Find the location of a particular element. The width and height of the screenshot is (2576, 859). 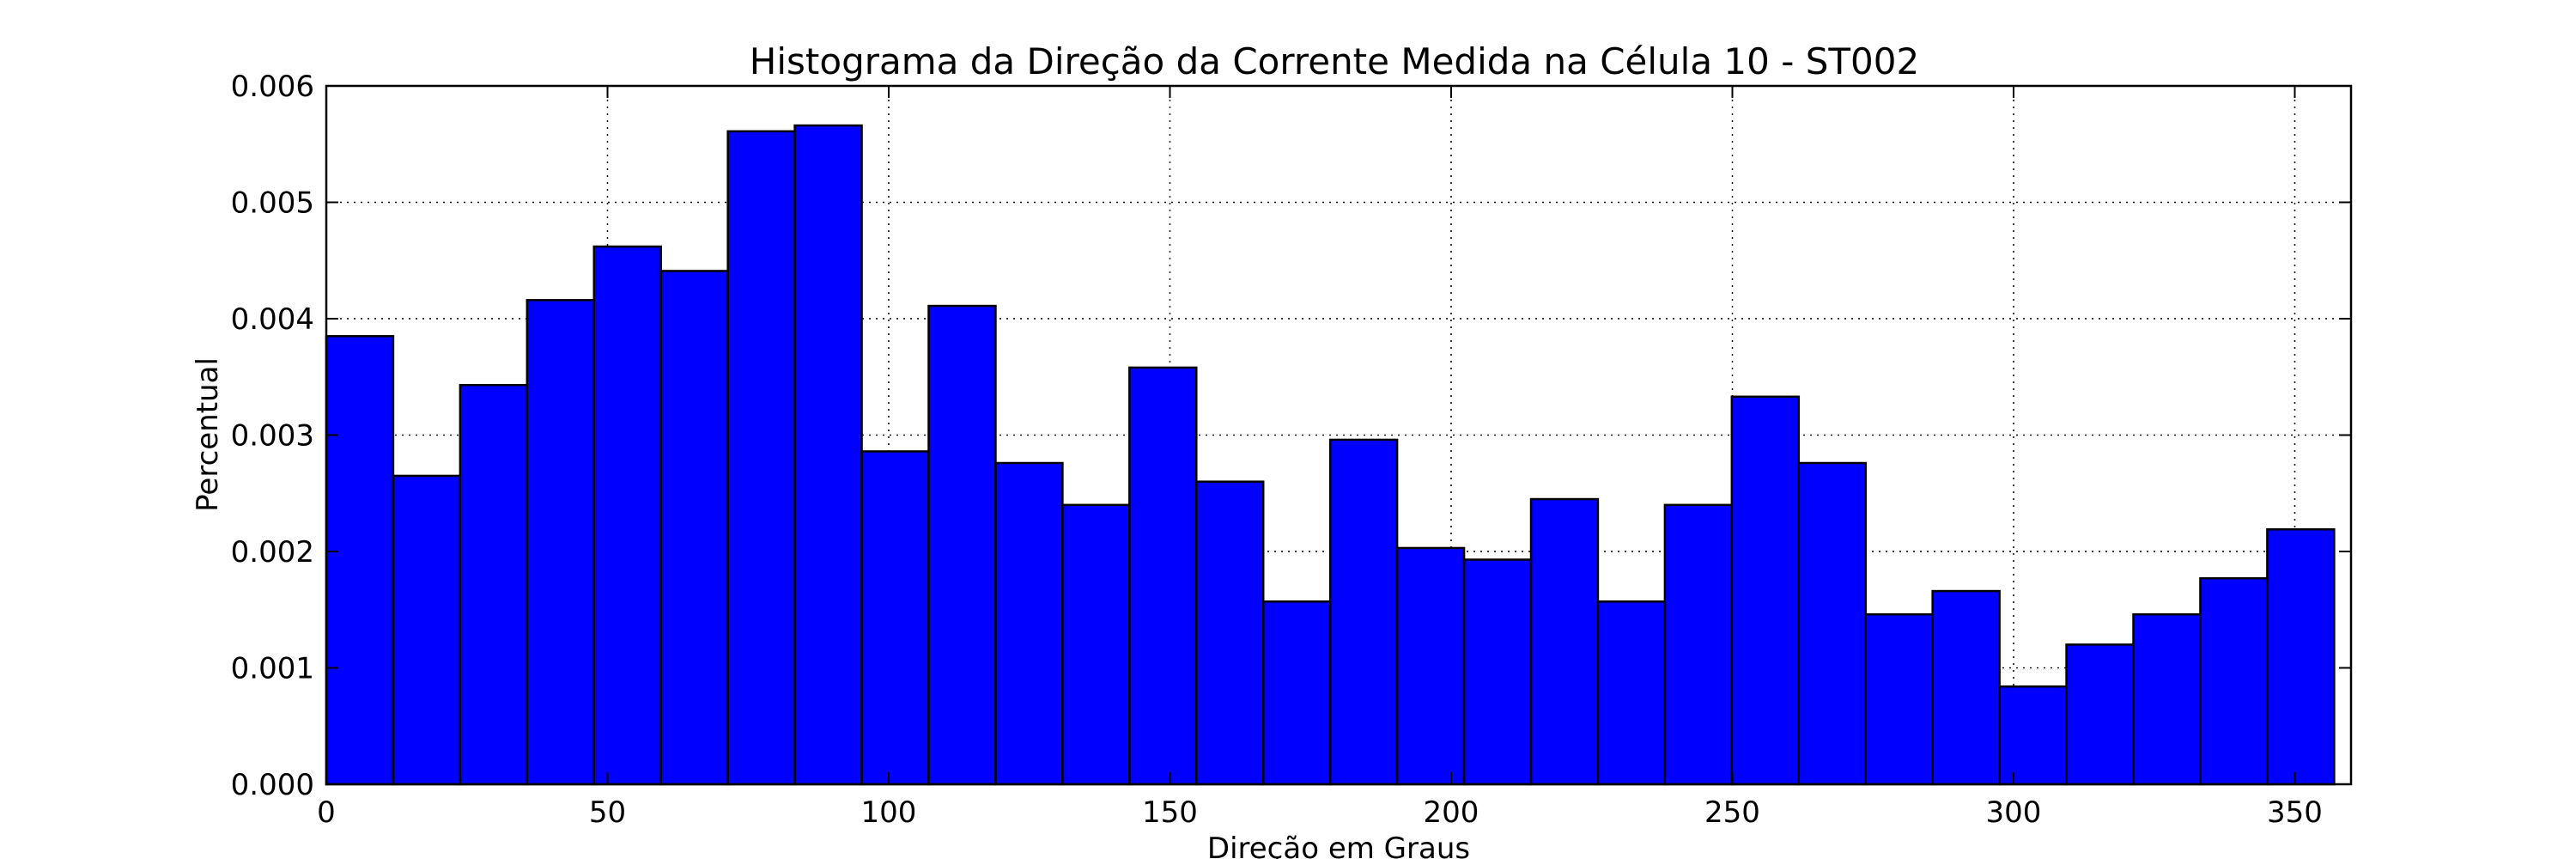

y-axis-label: Percentual is located at coordinates (208, 435).